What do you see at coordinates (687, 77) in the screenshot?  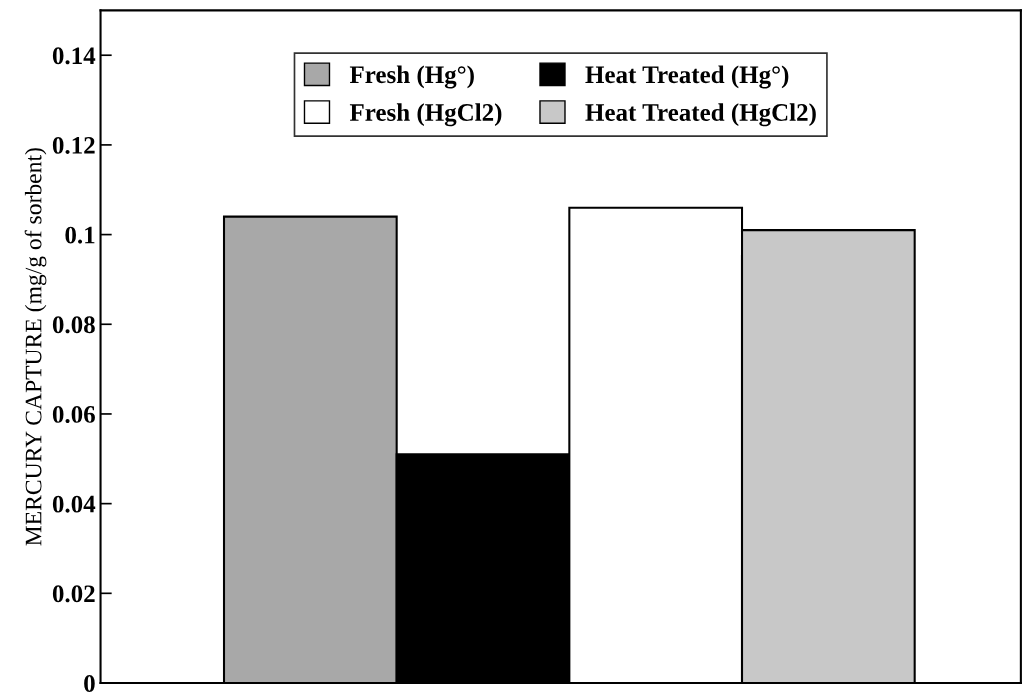 I see `legend-label: Heat Treated (Hg°)` at bounding box center [687, 77].